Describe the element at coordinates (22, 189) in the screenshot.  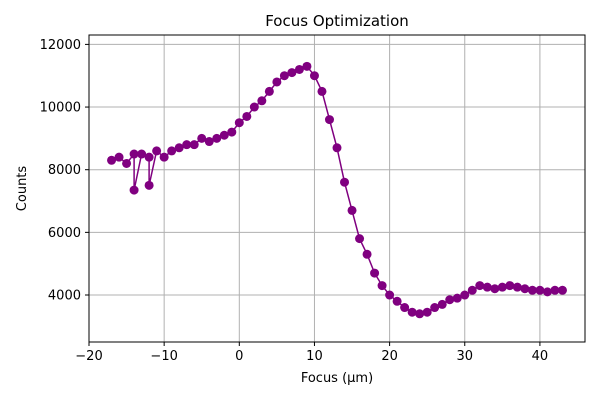
I see `y-axis-label: Counts` at that location.